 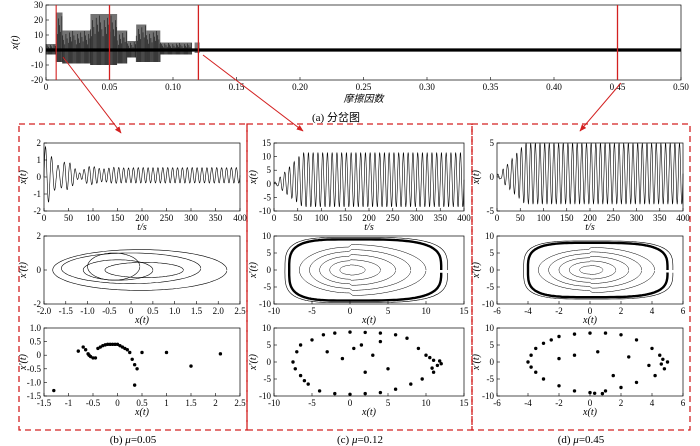 I want to click on panel-b-poincare-xtick-label: 0, so click(x=117, y=403).